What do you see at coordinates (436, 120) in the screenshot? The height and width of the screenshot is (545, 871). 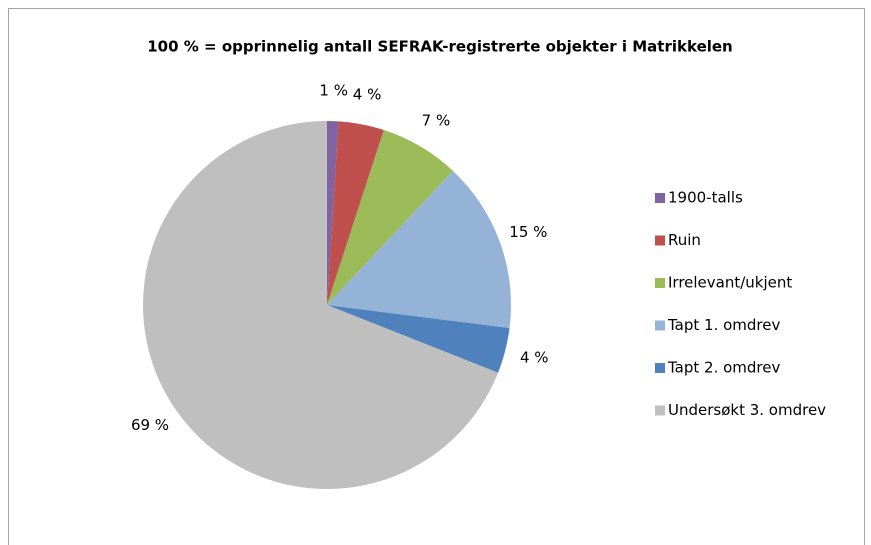 I see `data-label: 7 %` at bounding box center [436, 120].